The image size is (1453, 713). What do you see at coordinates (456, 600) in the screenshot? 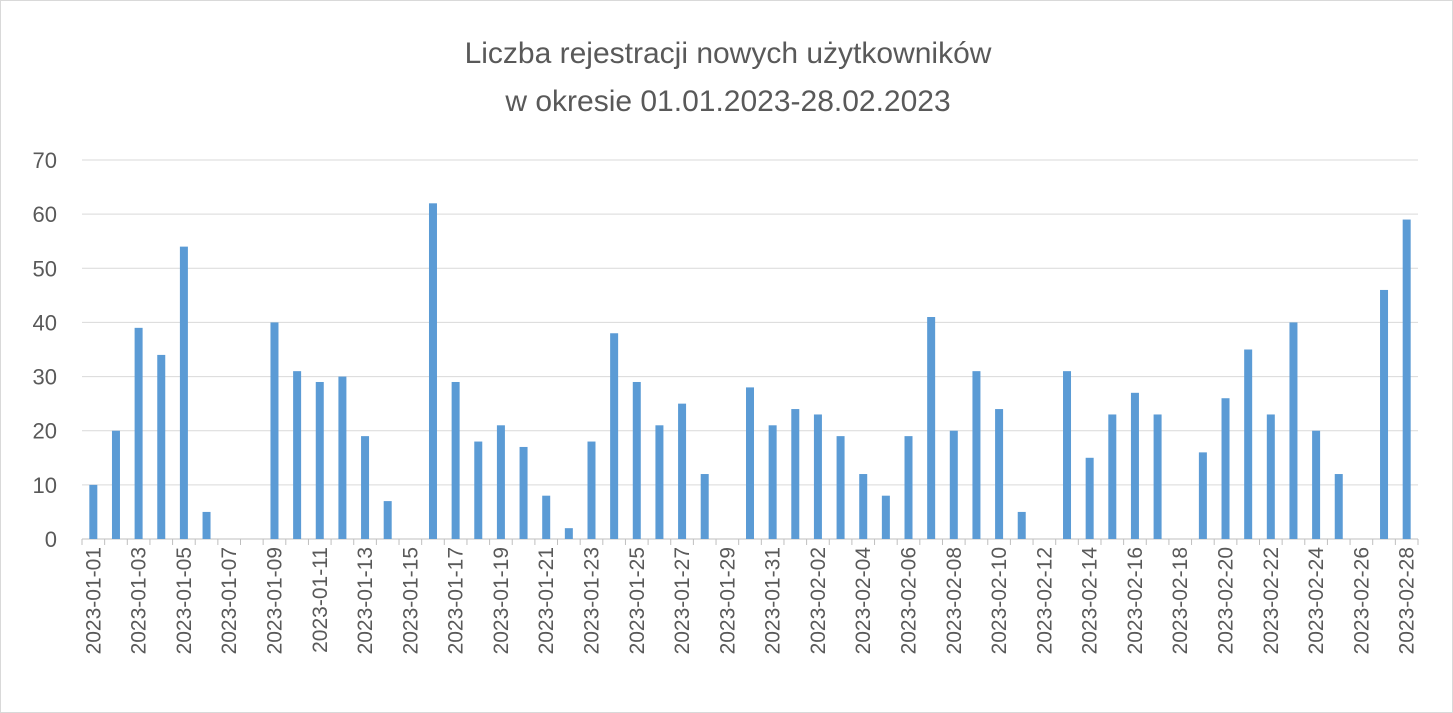
I see `x-tick-label: 2023-01-17` at bounding box center [456, 600].